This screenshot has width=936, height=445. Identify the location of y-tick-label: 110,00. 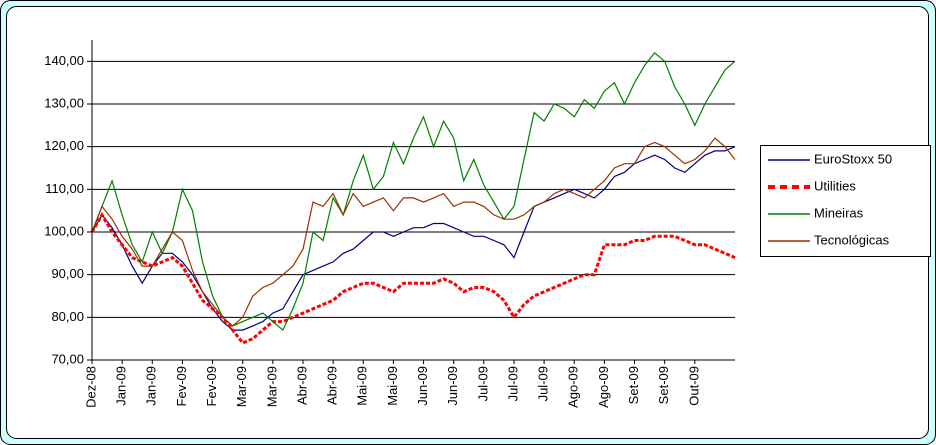
(64, 188).